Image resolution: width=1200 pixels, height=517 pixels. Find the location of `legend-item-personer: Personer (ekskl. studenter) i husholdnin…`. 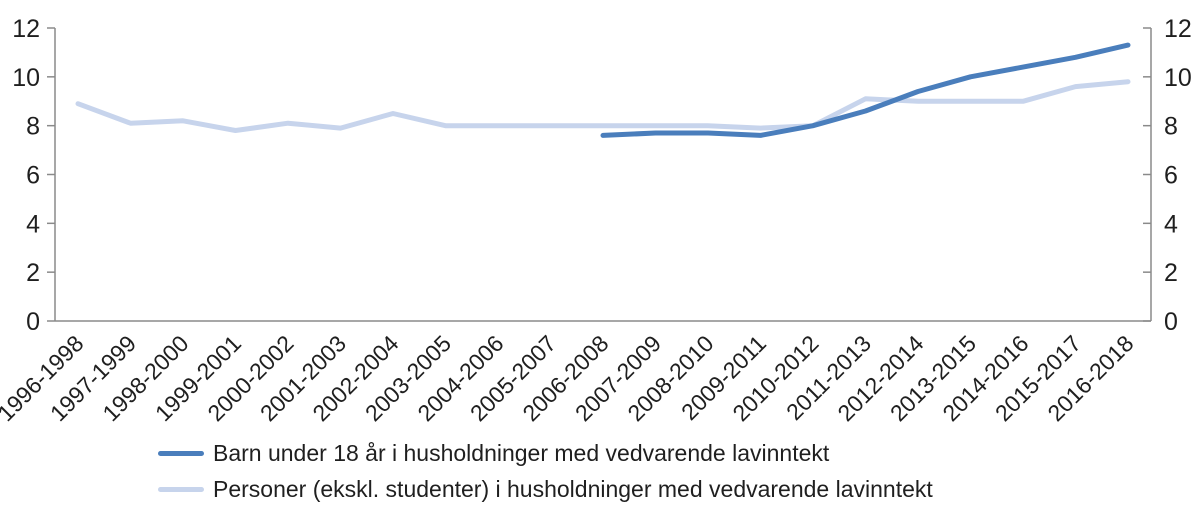

legend-item-personer: Personer (ekskl. studenter) i husholdnin… is located at coordinates (545, 489).